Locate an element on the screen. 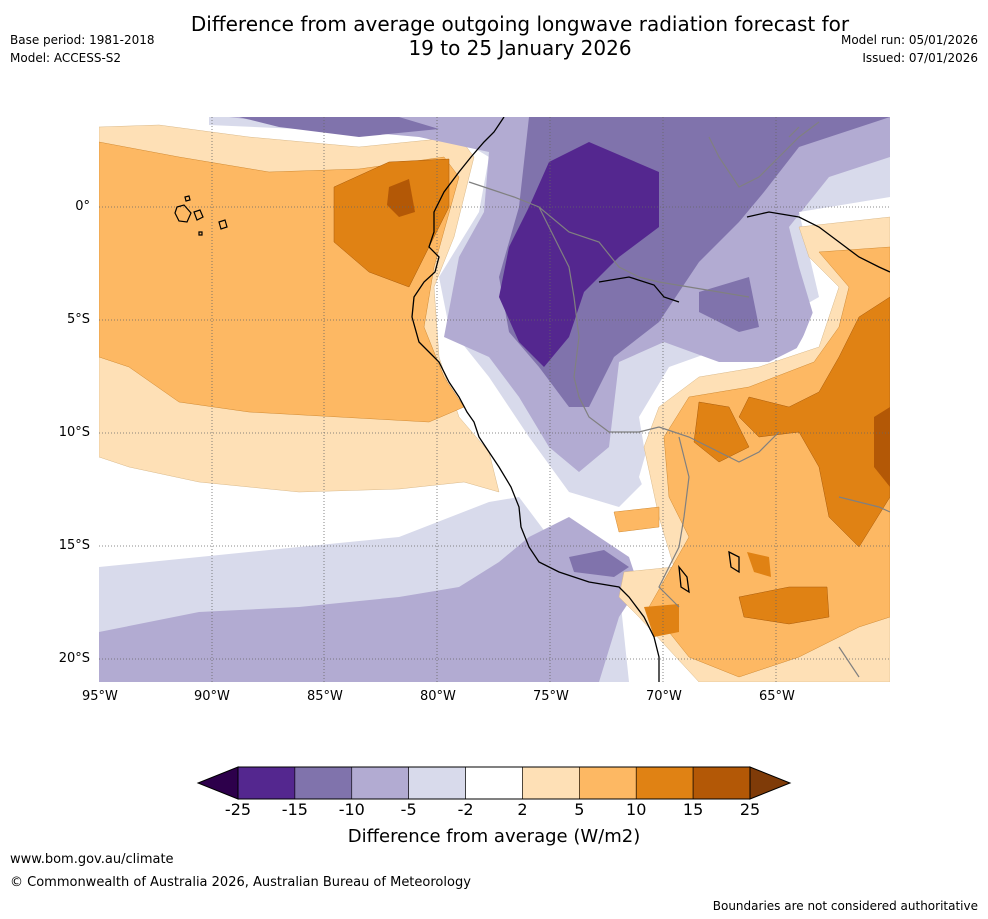 The height and width of the screenshot is (919, 988). lon-tick-80w: 80°W is located at coordinates (438, 696).